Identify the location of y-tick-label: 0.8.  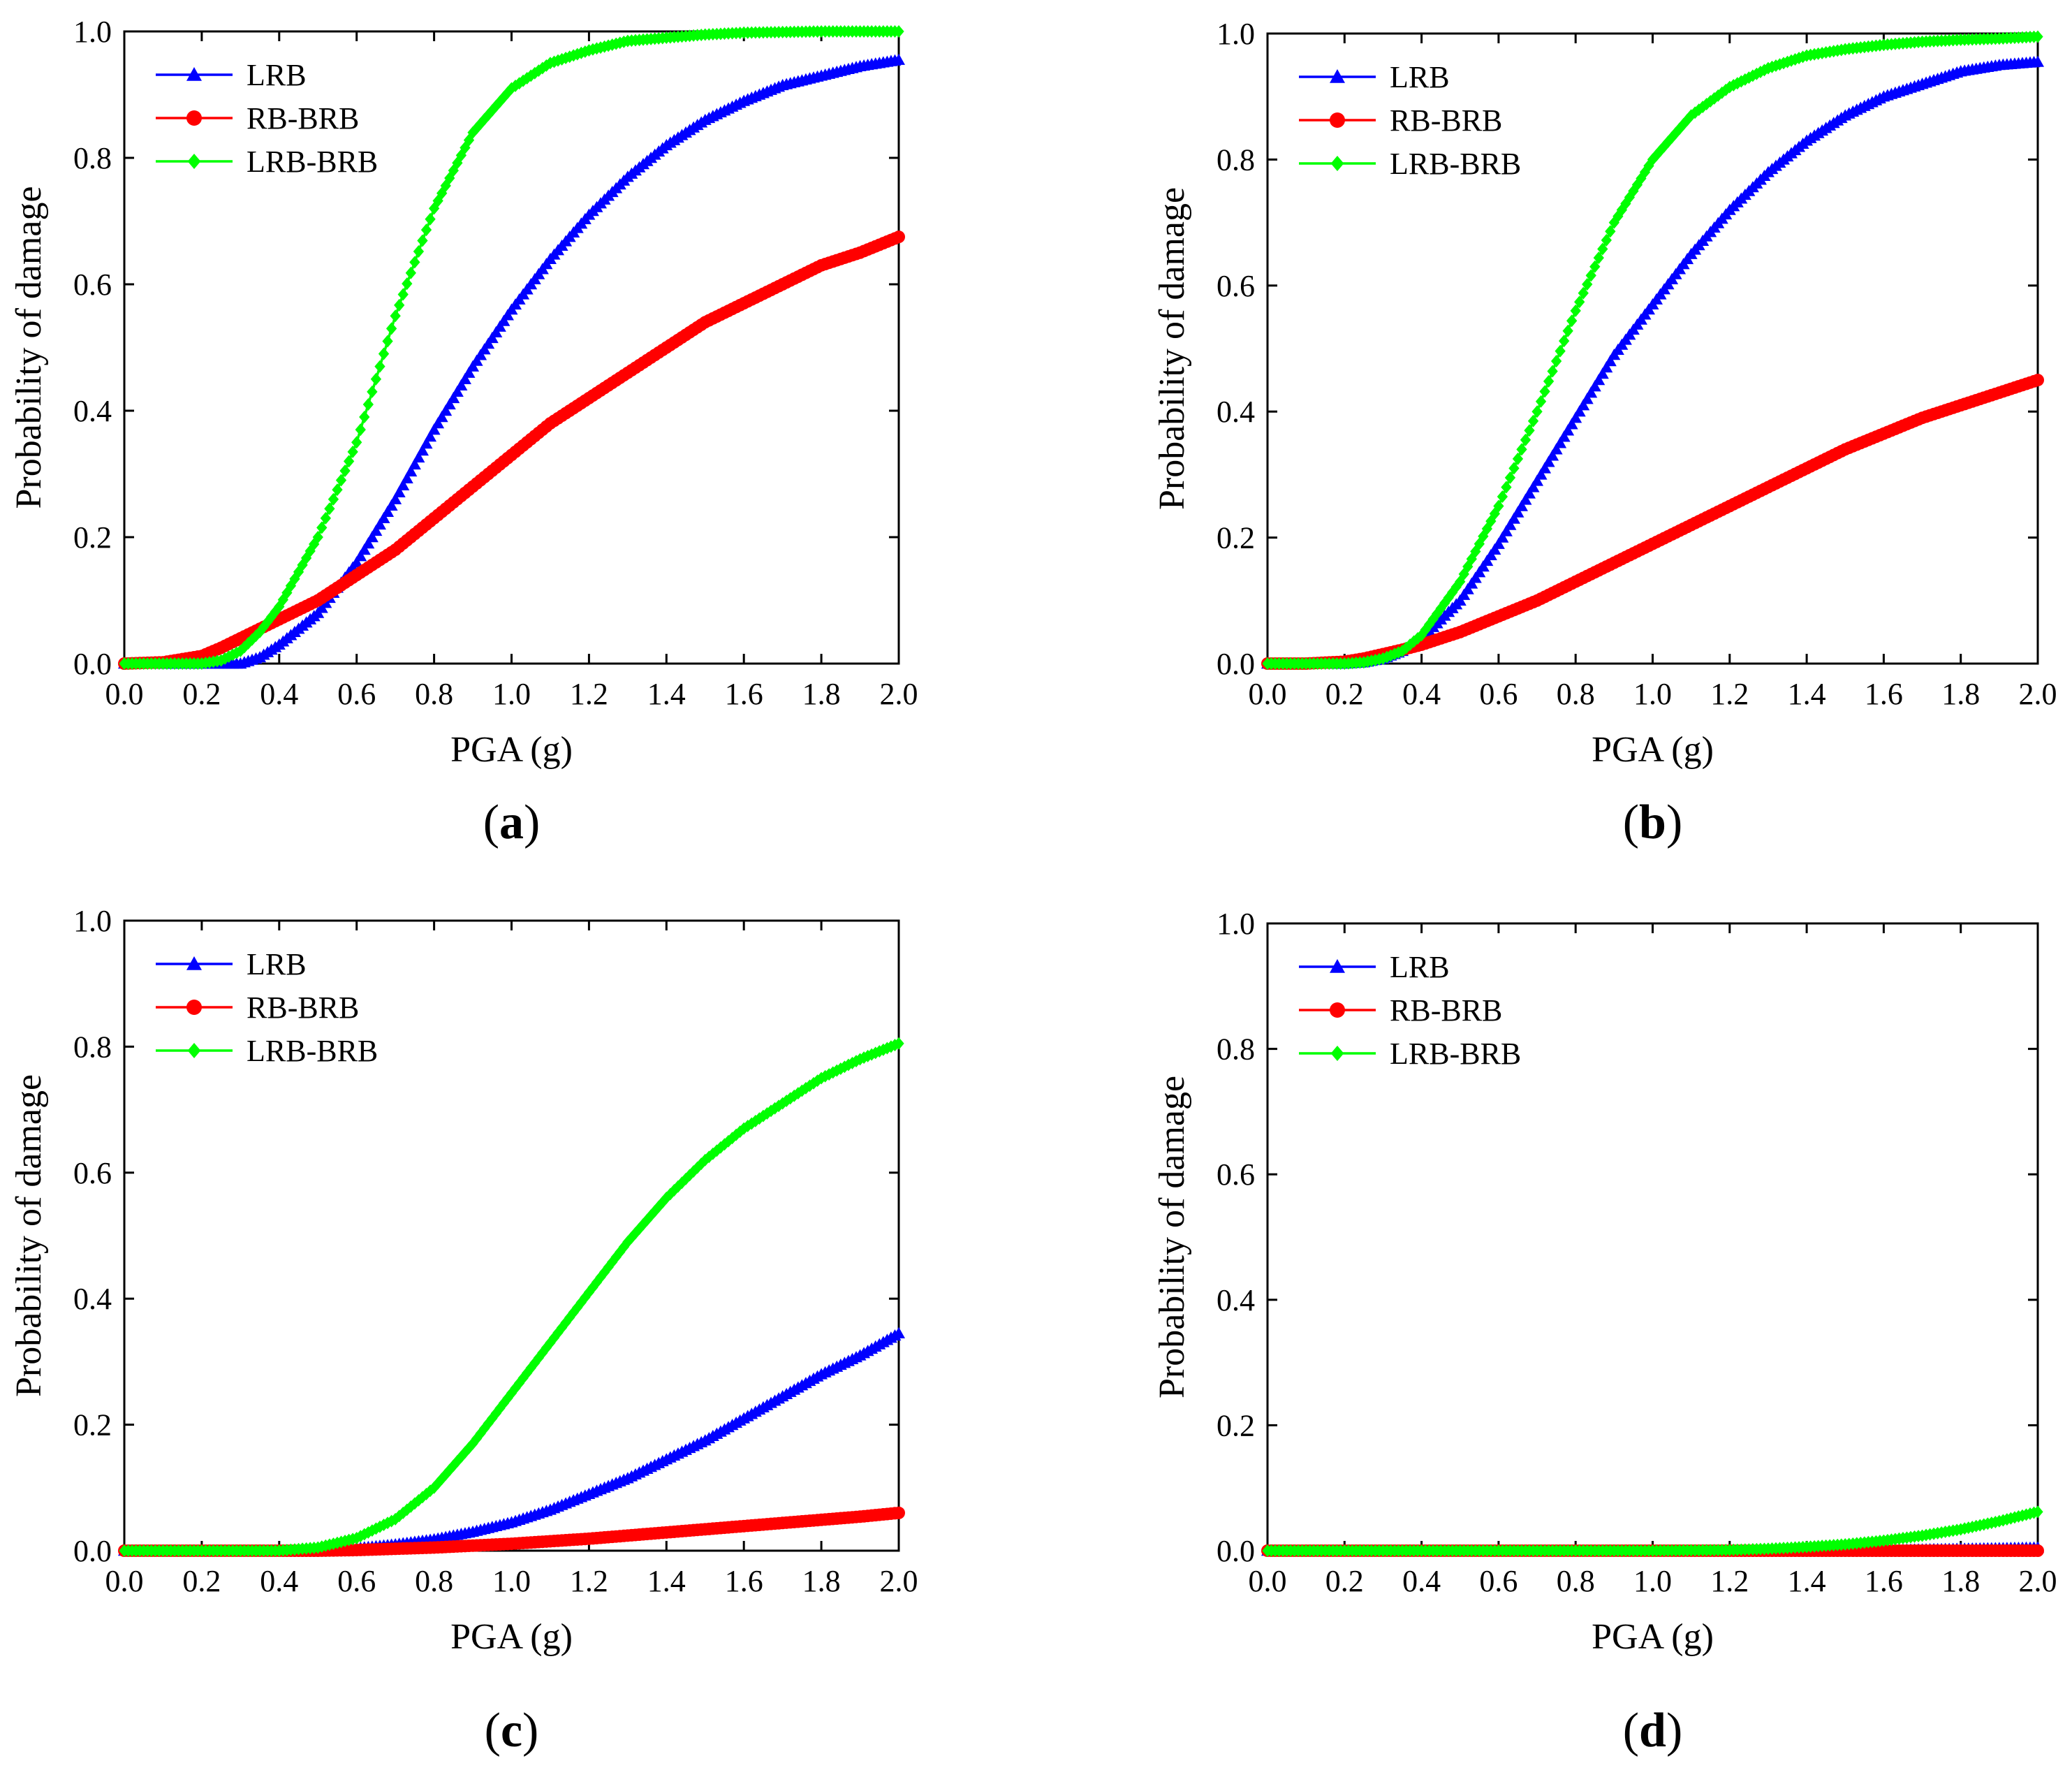
(1236, 159).